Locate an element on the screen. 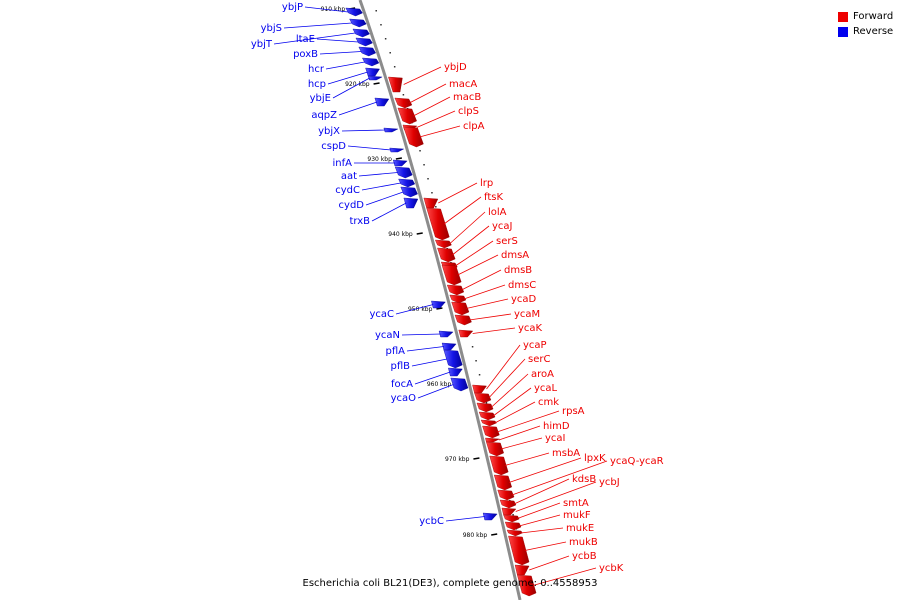 This screenshot has width=900, height=600. forward-gene-label: smtA is located at coordinates (576, 503).